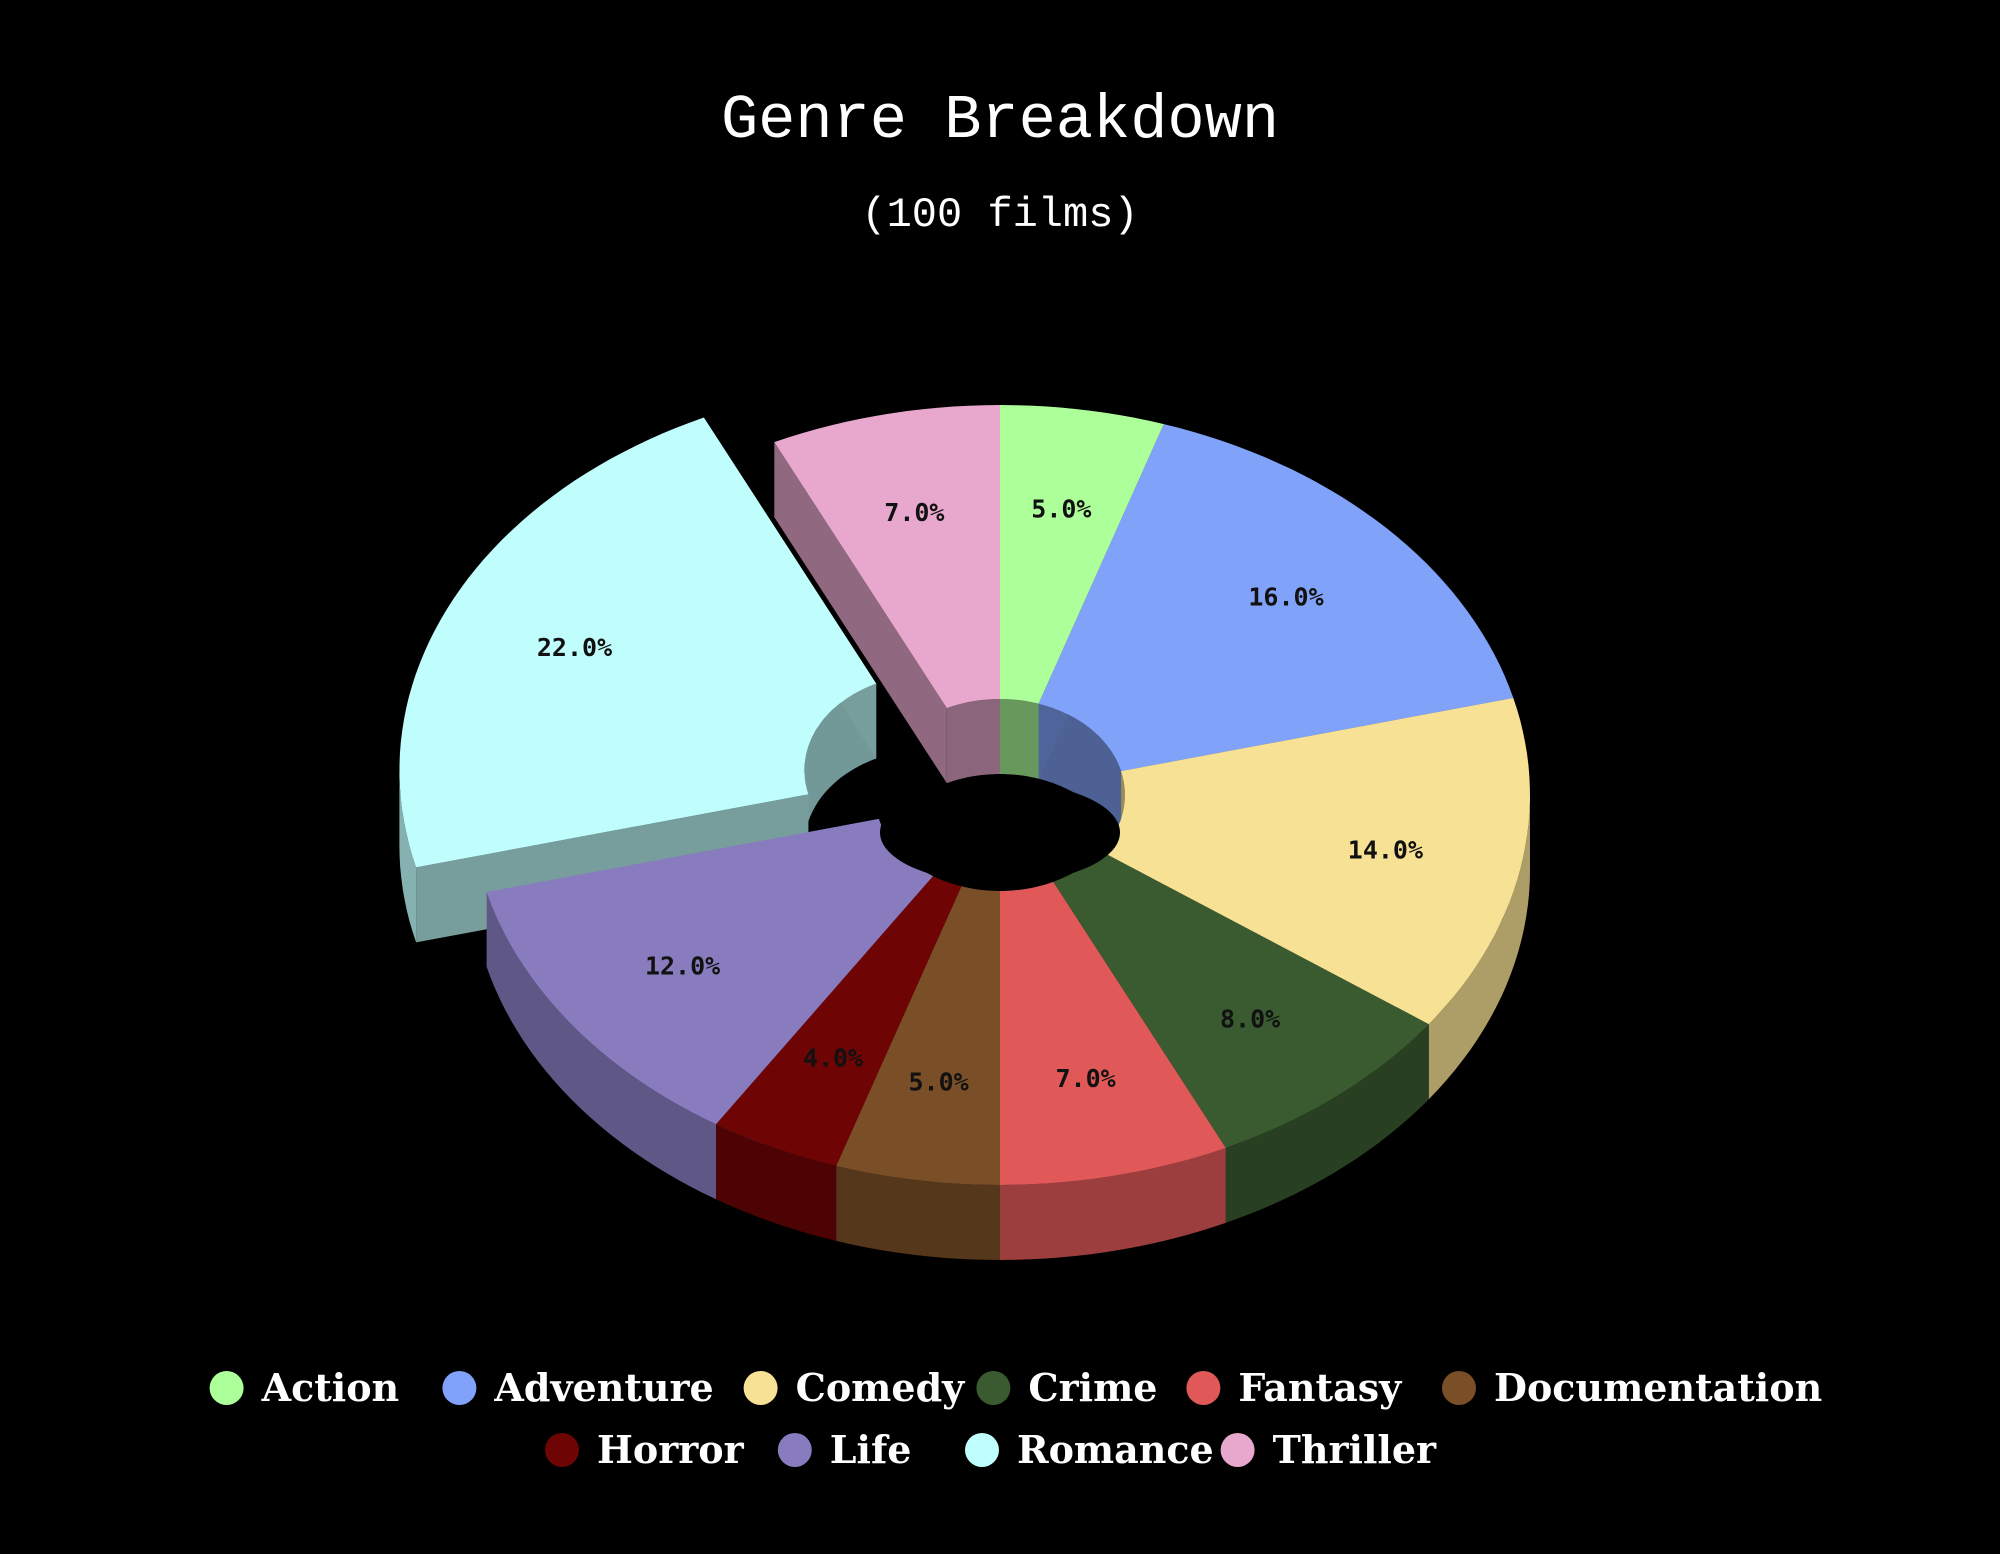  I want to click on pie-slice-adventure, so click(1276, 598).